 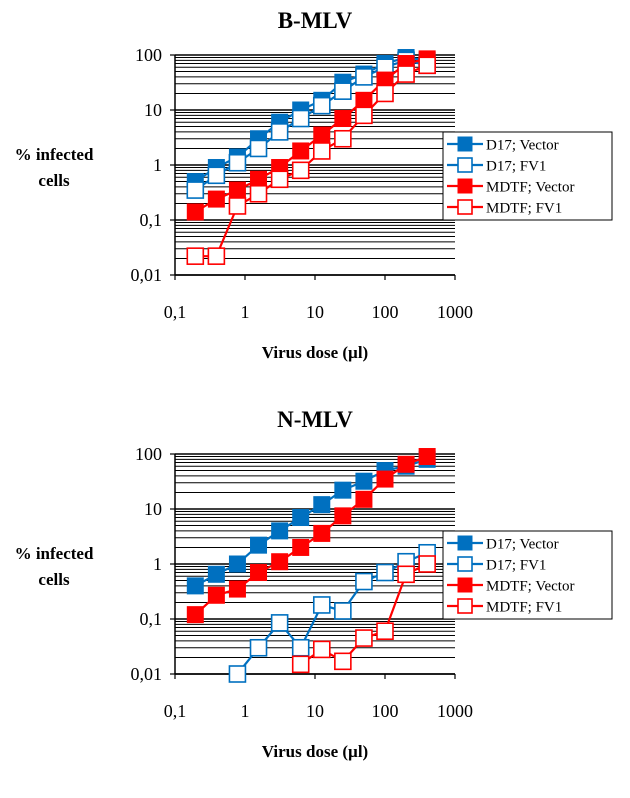 I want to click on legend-label: MDTF; Vector, so click(x=530, y=188).